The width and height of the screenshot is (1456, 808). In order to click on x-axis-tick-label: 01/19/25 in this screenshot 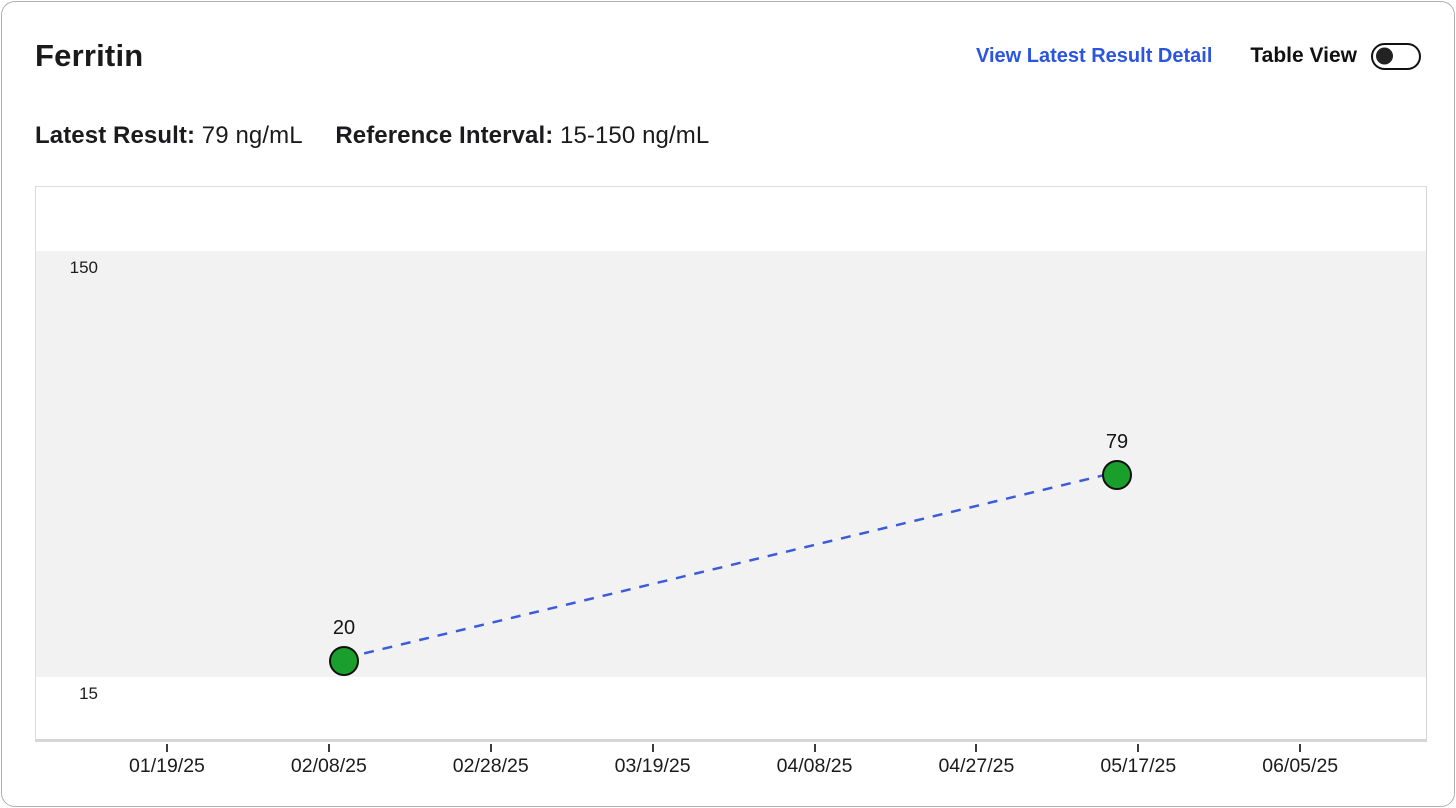, I will do `click(167, 766)`.